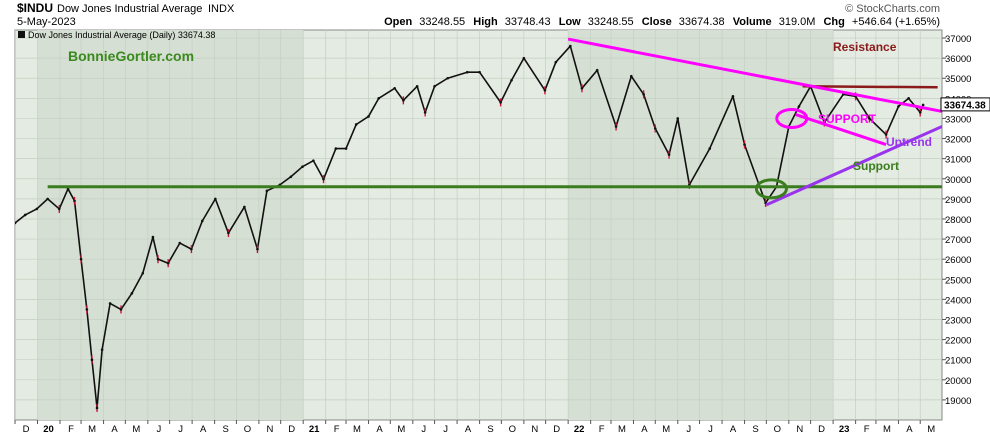  Describe the element at coordinates (876, 166) in the screenshot. I see `support-label: Support` at that location.